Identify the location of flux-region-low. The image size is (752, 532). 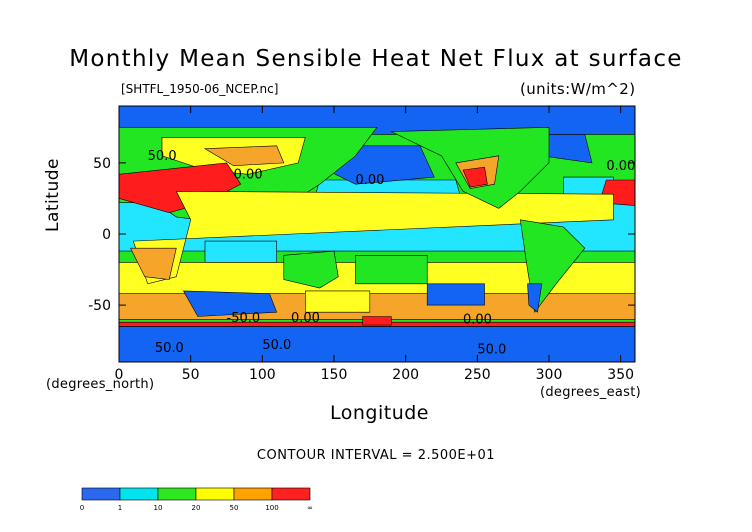
(241, 251).